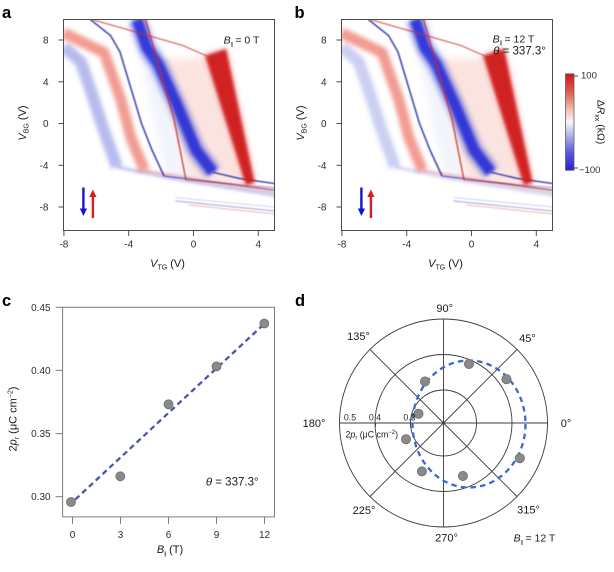 Image resolution: width=614 pixels, height=572 pixels. I want to click on svg-text: −100, so click(589, 170).